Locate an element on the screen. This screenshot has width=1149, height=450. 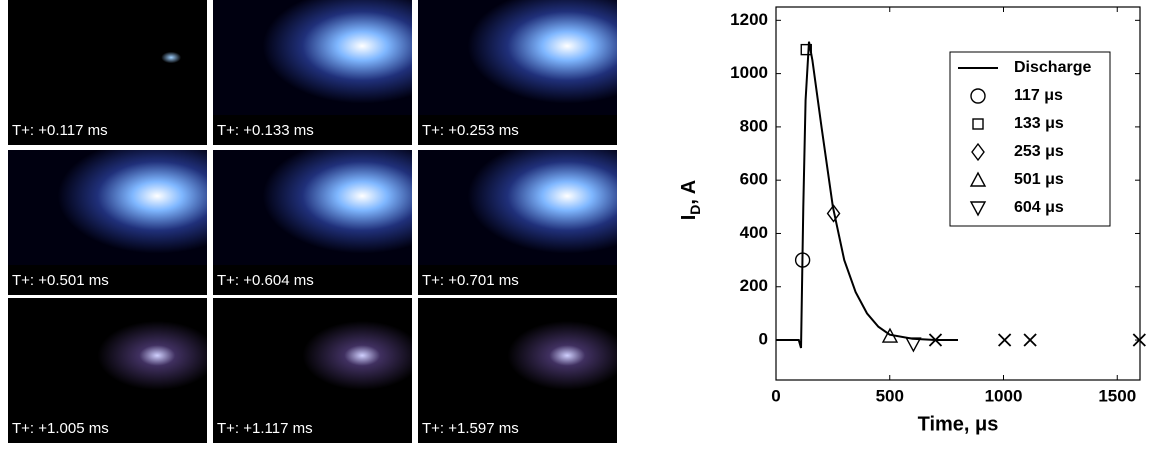
y-tick-label: 0 is located at coordinates (763, 339).